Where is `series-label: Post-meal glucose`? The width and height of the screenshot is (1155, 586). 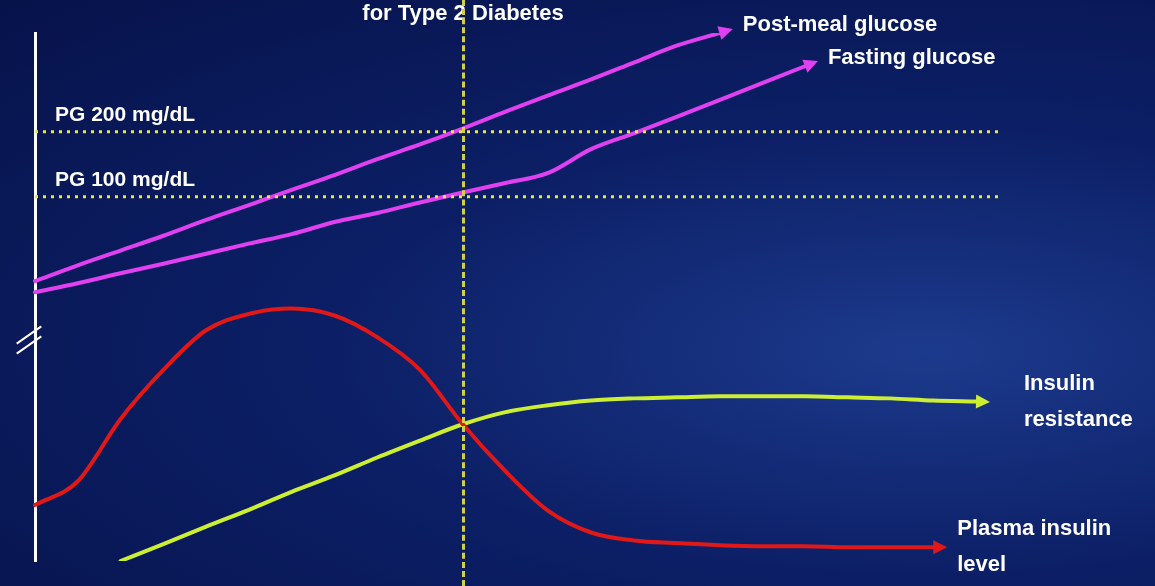
series-label: Post-meal glucose is located at coordinates (840, 24).